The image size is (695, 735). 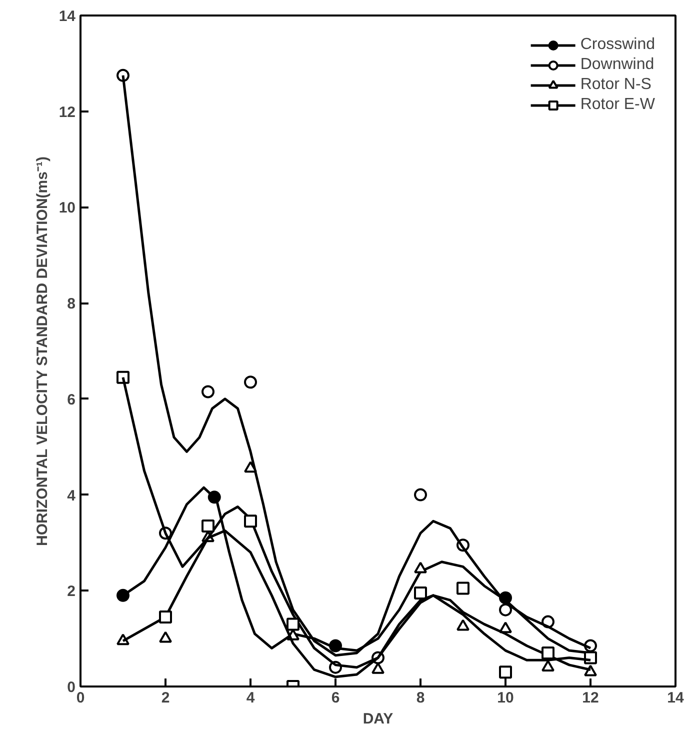 What do you see at coordinates (67, 208) in the screenshot?
I see `y-tick-label: 10` at bounding box center [67, 208].